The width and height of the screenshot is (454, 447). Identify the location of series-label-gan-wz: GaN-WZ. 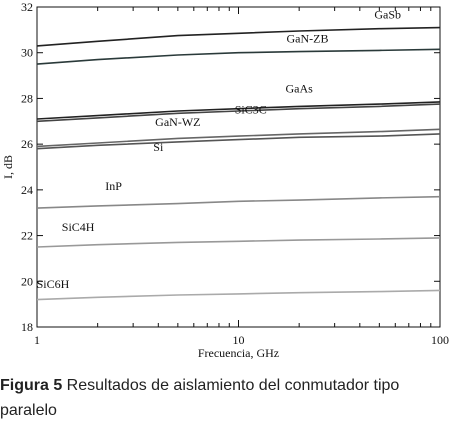
(177, 122).